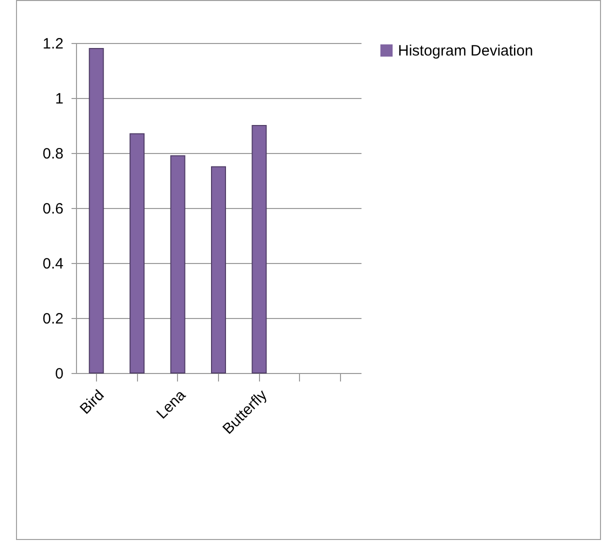 This screenshot has width=605, height=543. I want to click on y-tick-label: 0.4, so click(53, 264).